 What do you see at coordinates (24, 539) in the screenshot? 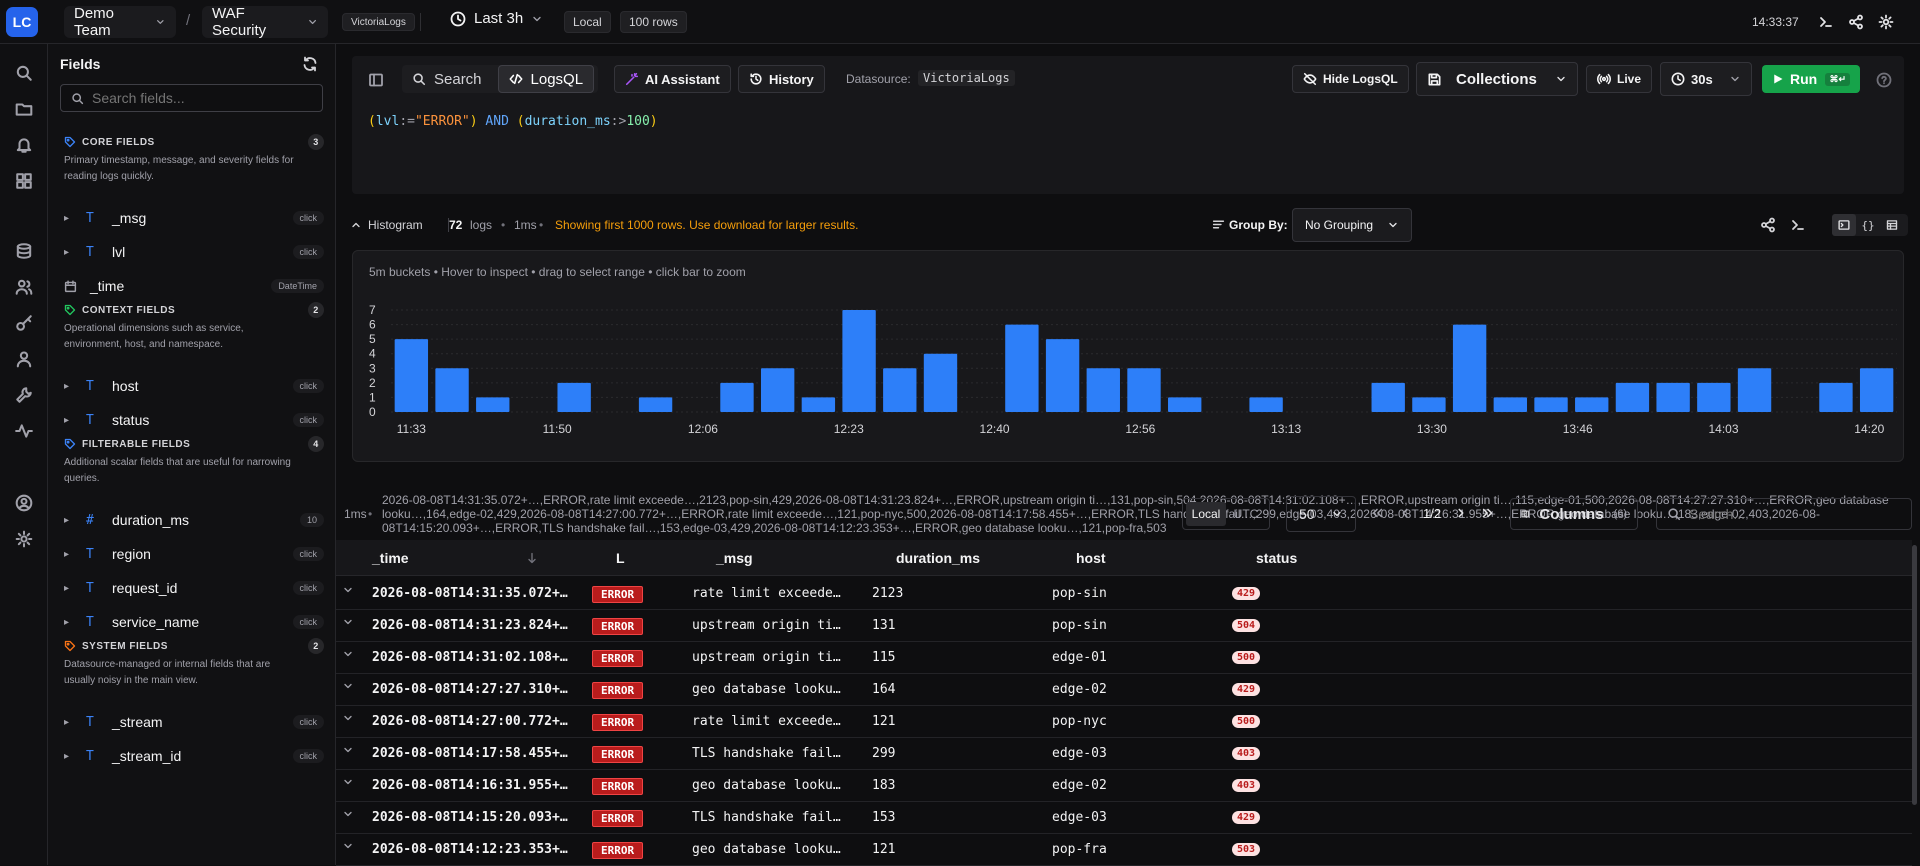
I see `settings-icon` at bounding box center [24, 539].